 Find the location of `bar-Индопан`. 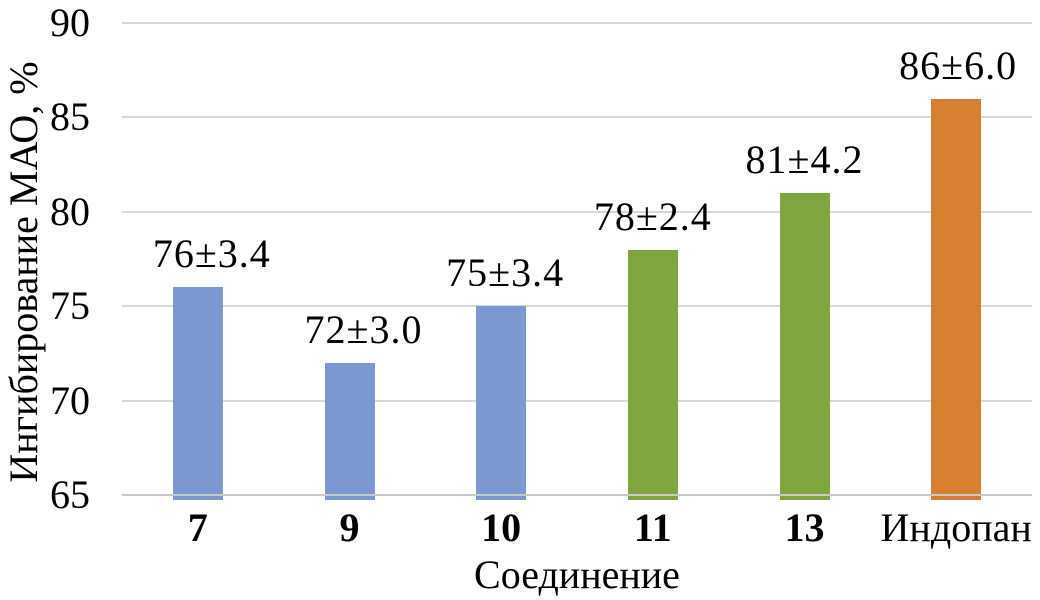

bar-Индопан is located at coordinates (956, 299).